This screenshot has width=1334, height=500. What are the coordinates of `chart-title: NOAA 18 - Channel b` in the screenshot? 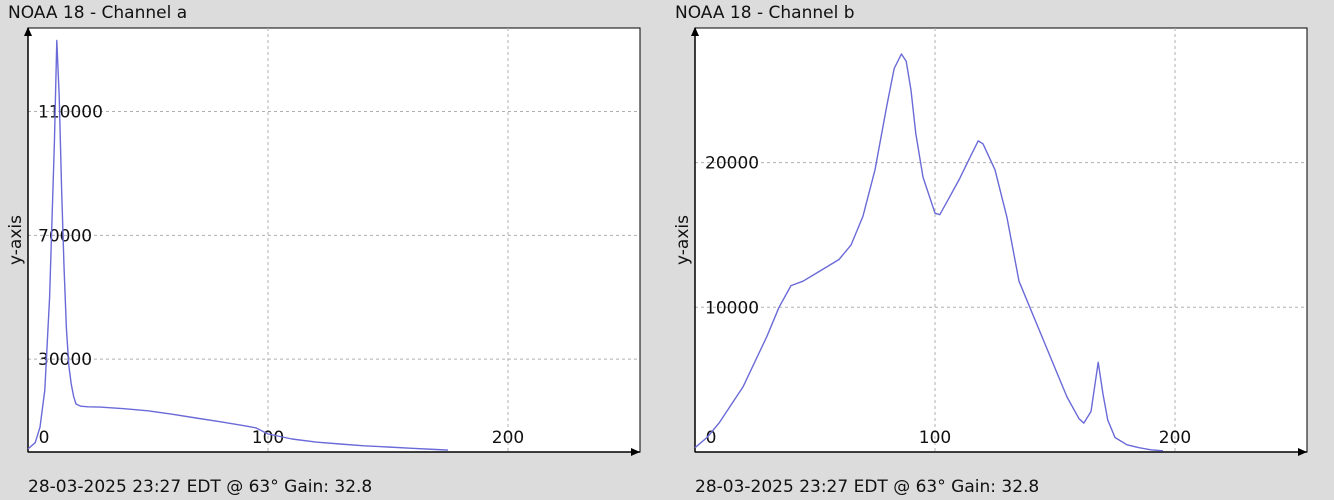 It's located at (765, 13).